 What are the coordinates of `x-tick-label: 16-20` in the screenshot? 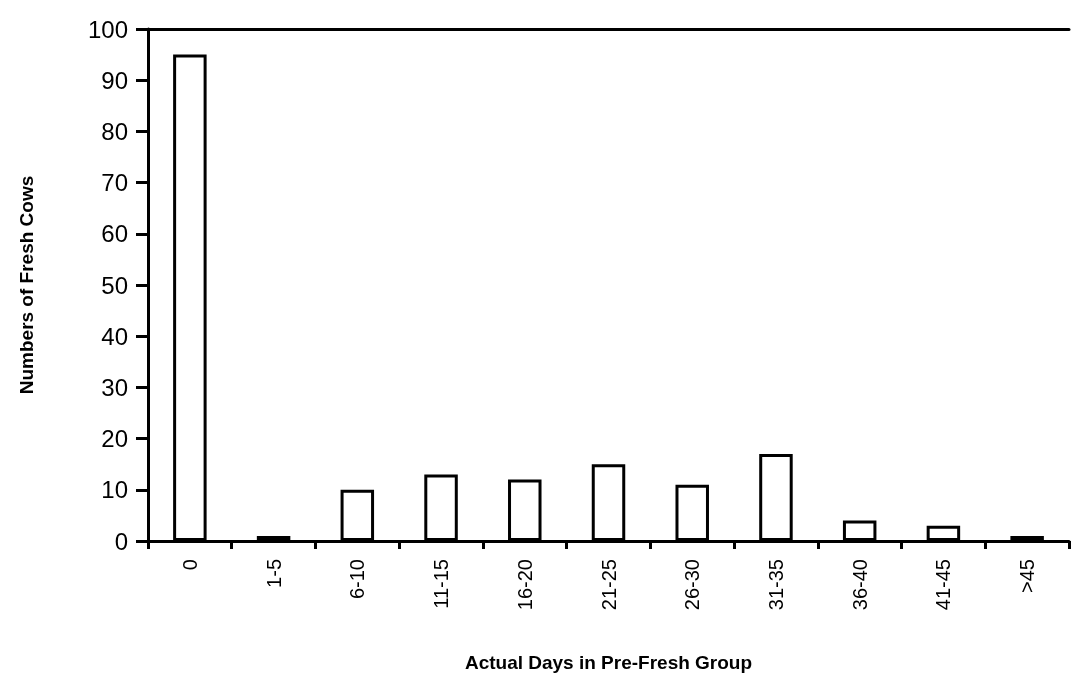 It's located at (524, 585).